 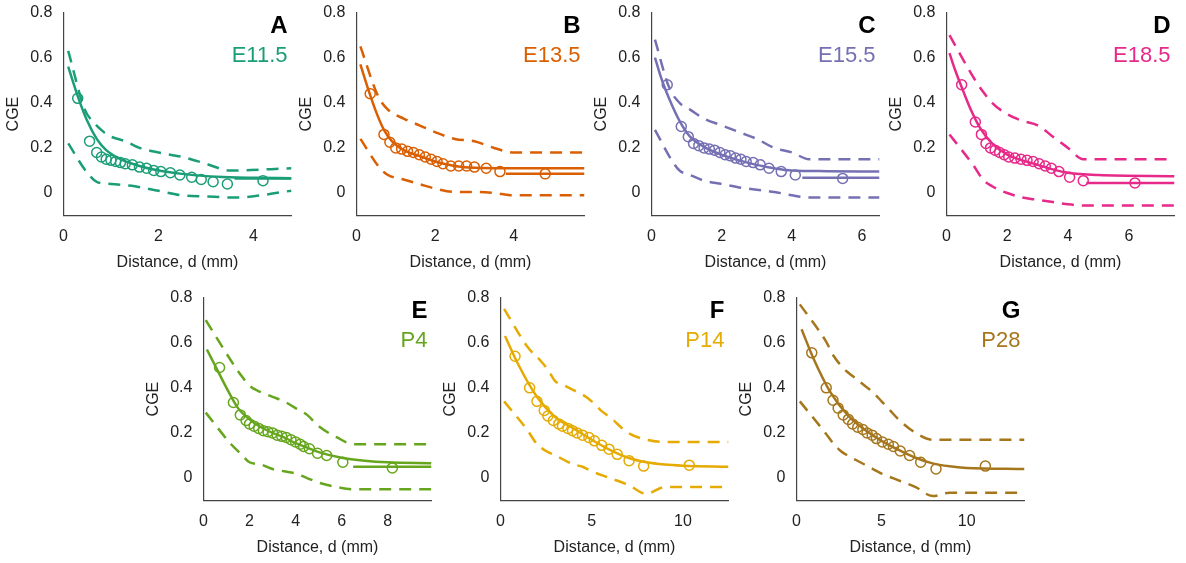 I want to click on x-tick-label: 8, so click(x=388, y=520).